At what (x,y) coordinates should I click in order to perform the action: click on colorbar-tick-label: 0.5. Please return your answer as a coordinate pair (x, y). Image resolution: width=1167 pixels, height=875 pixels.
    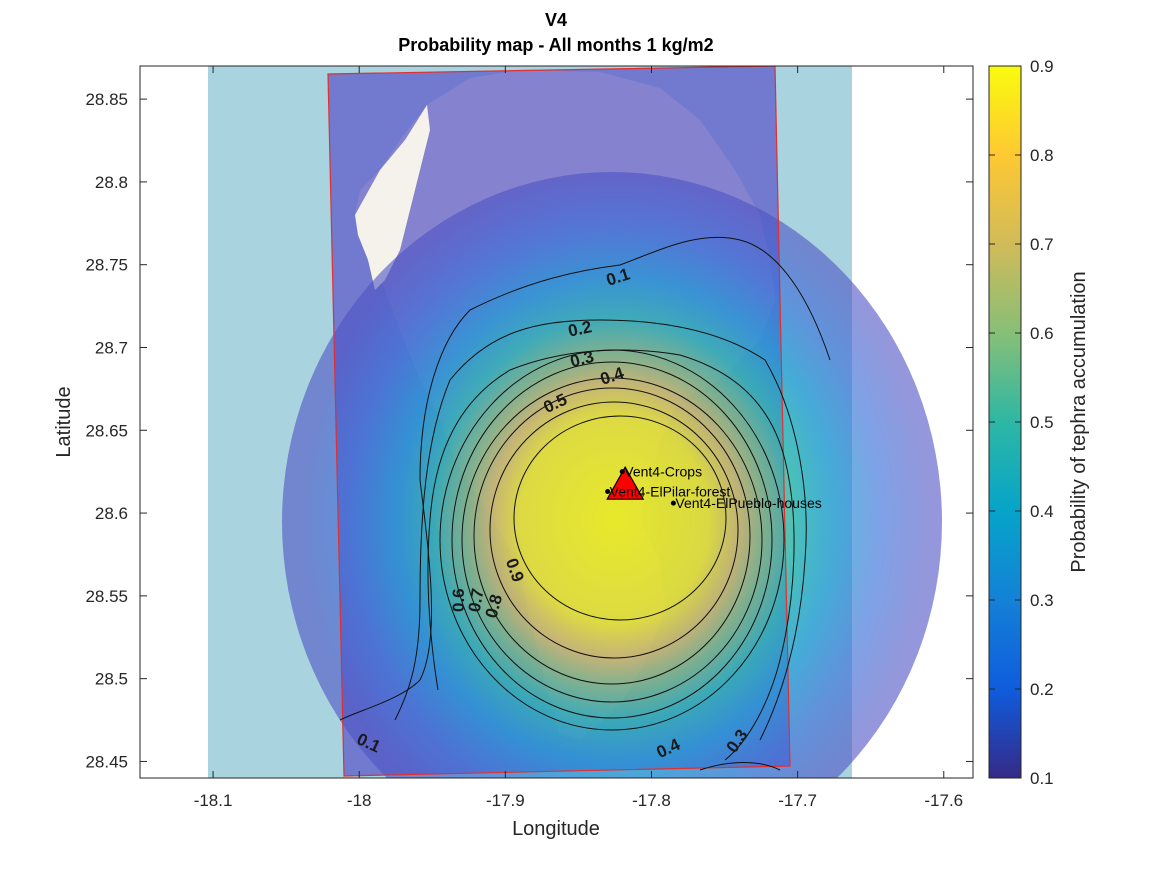
    Looking at the image, I should click on (1042, 422).